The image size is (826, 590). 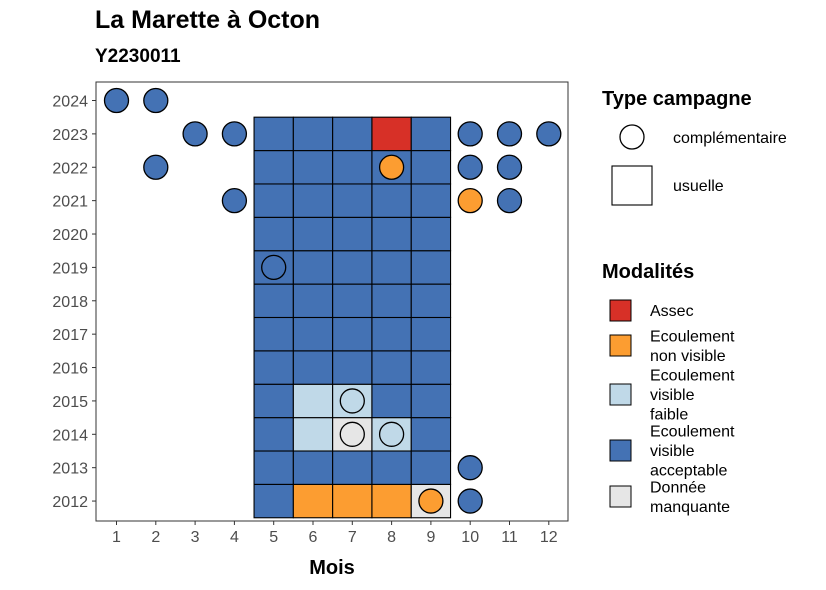 I want to click on x-tick-label: 7, so click(x=352, y=537).